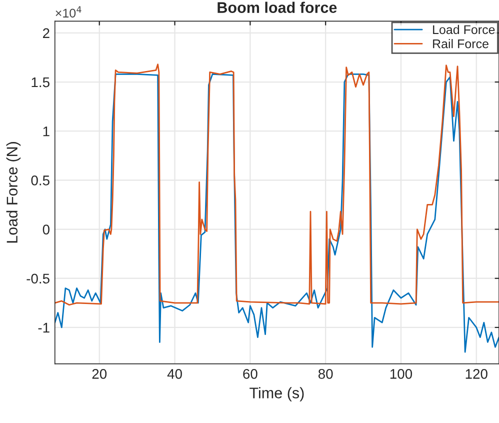  What do you see at coordinates (464, 29) in the screenshot?
I see `legend-label: Load Force` at bounding box center [464, 29].